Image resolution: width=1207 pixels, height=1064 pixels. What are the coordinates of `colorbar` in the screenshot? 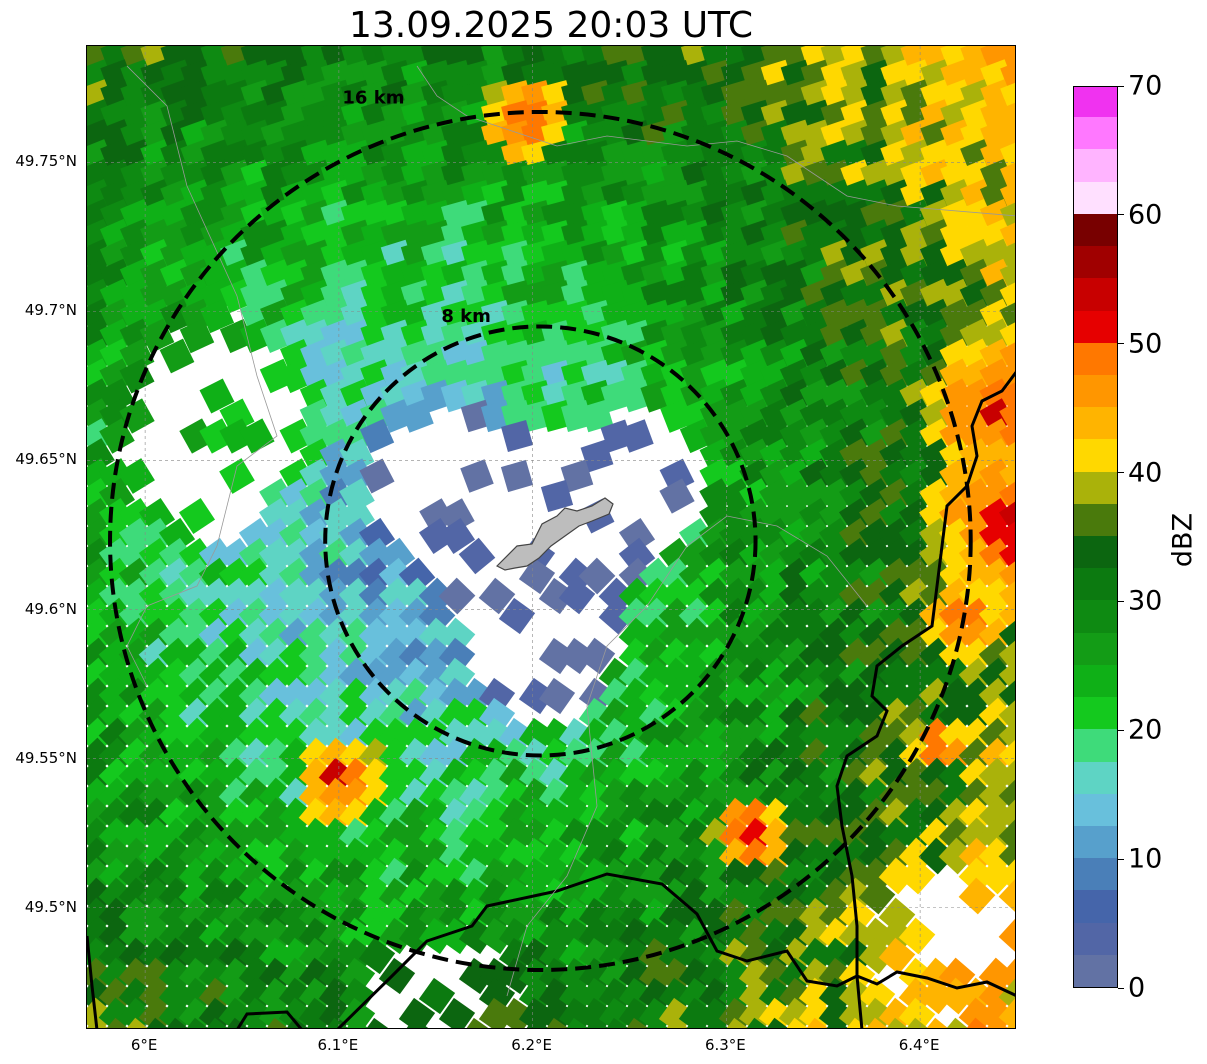 It's located at (1095, 537).